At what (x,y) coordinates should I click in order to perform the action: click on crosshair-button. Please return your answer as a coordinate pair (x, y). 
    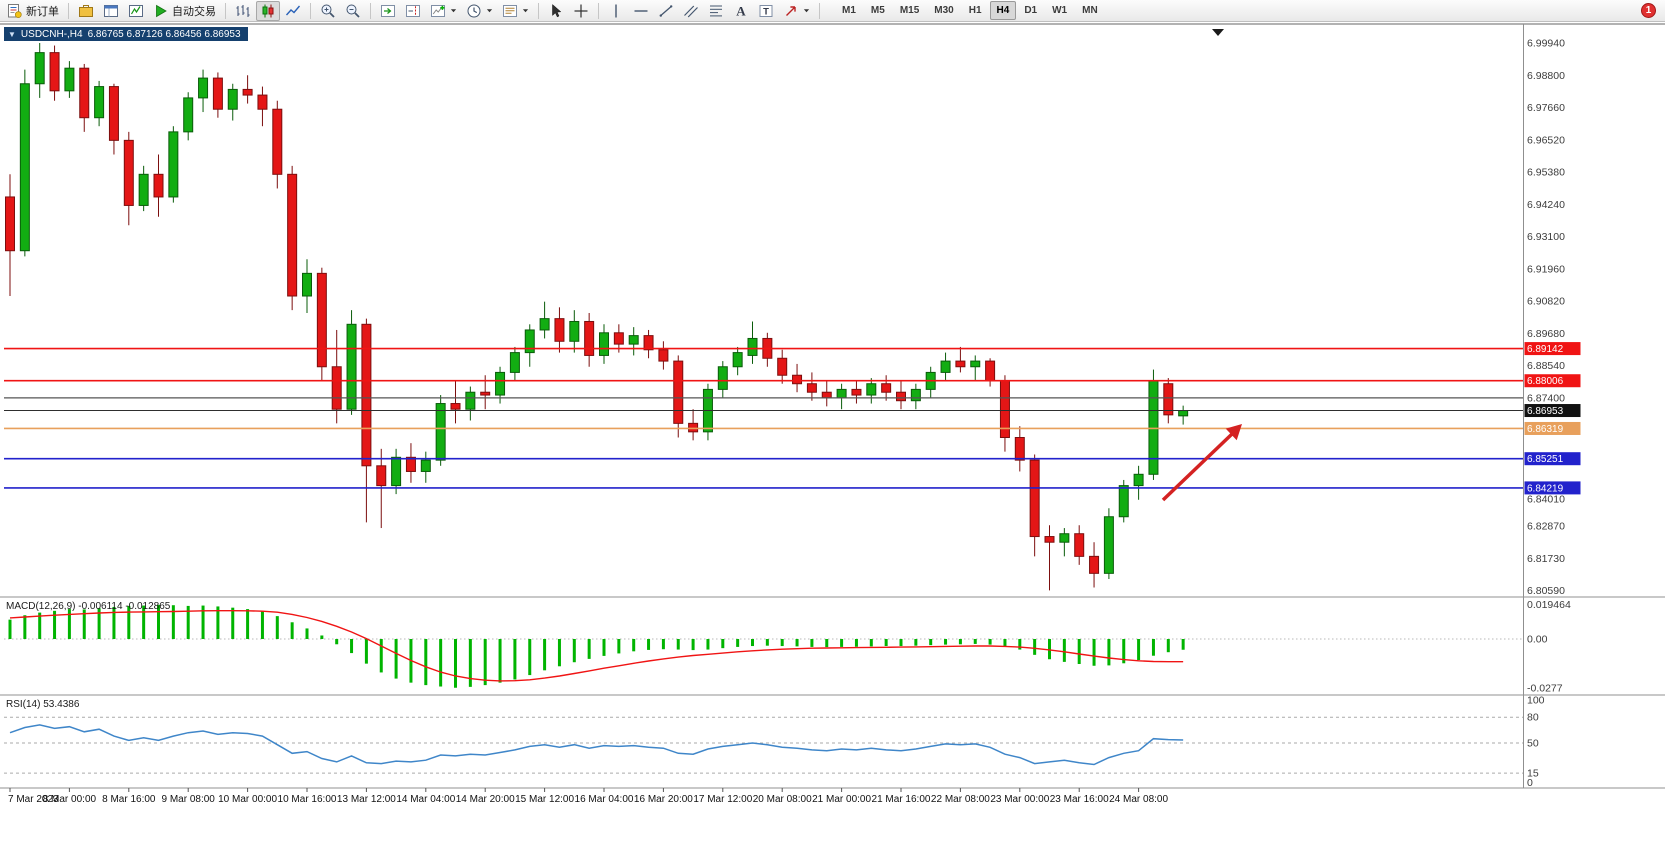
    Looking at the image, I should click on (581, 11).